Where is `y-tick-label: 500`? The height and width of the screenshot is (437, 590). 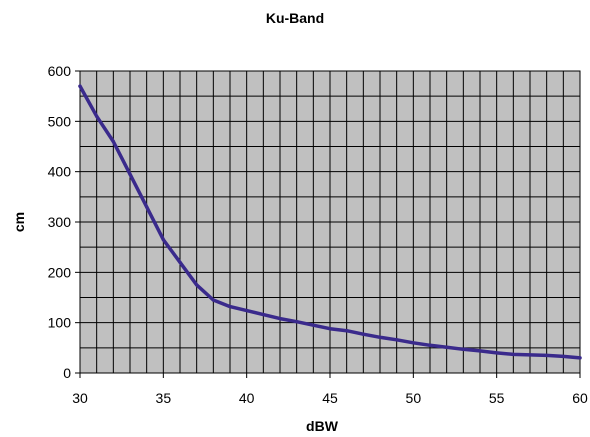 y-tick-label: 500 is located at coordinates (60, 121).